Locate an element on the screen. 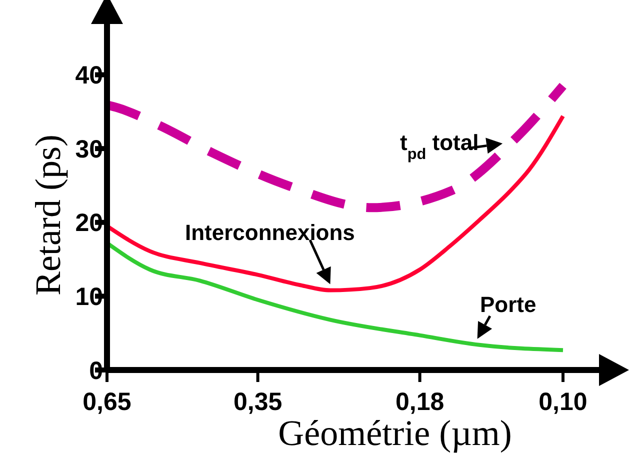 The height and width of the screenshot is (453, 631). series-label: Interconnexions is located at coordinates (270, 232).